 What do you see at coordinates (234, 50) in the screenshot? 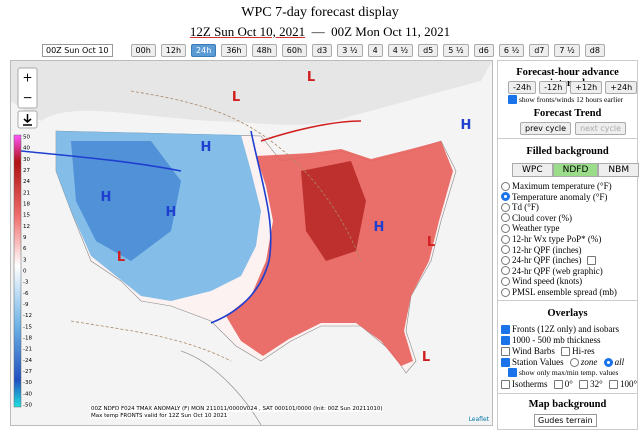
I see `hour-button: 36h` at bounding box center [234, 50].